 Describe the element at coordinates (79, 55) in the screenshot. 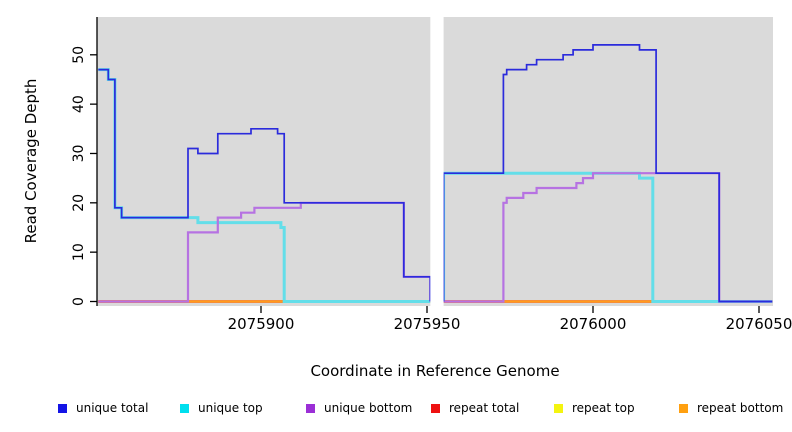

I see `y-tick-label: 50` at that location.